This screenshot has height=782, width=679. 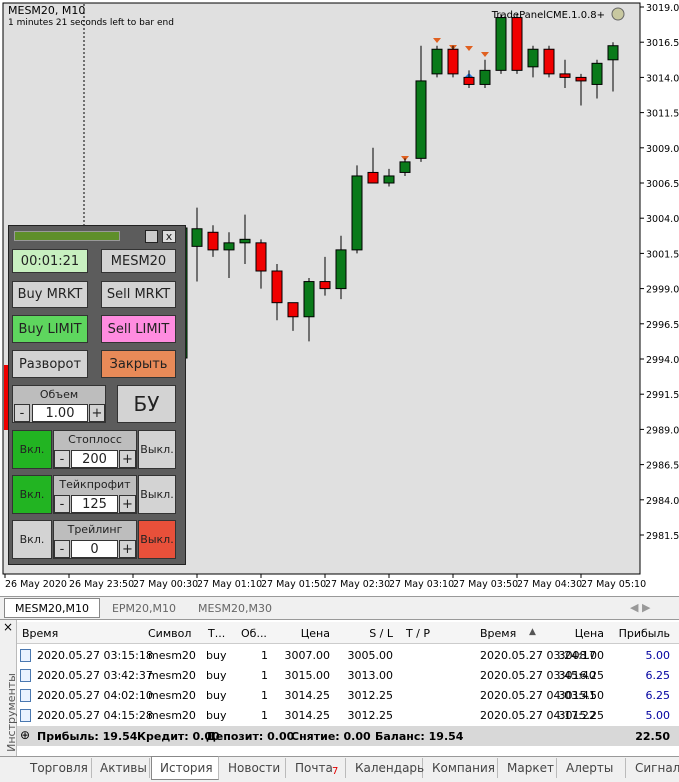 What do you see at coordinates (22, 413) in the screenshot?
I see `volume-minus: -` at bounding box center [22, 413].